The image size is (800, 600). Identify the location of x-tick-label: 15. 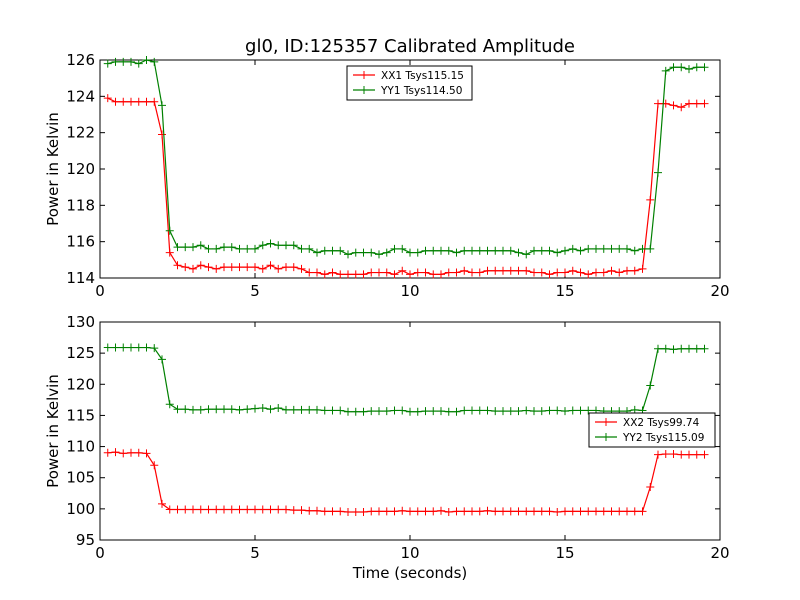
(564, 553).